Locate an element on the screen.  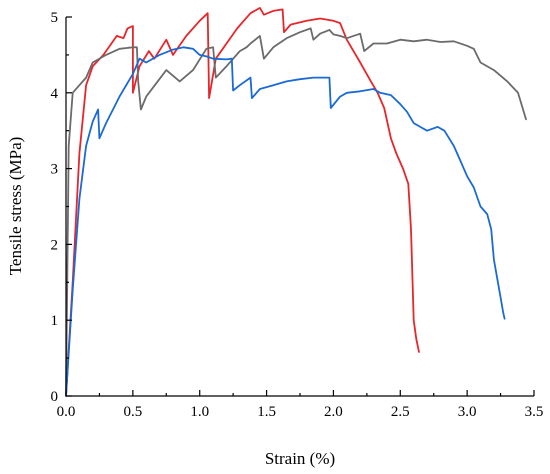
x-axis-ticks: 0.0 0.5 1.0 1.5 2.0 2.5 3.0 3.5 is located at coordinates (300, 405).